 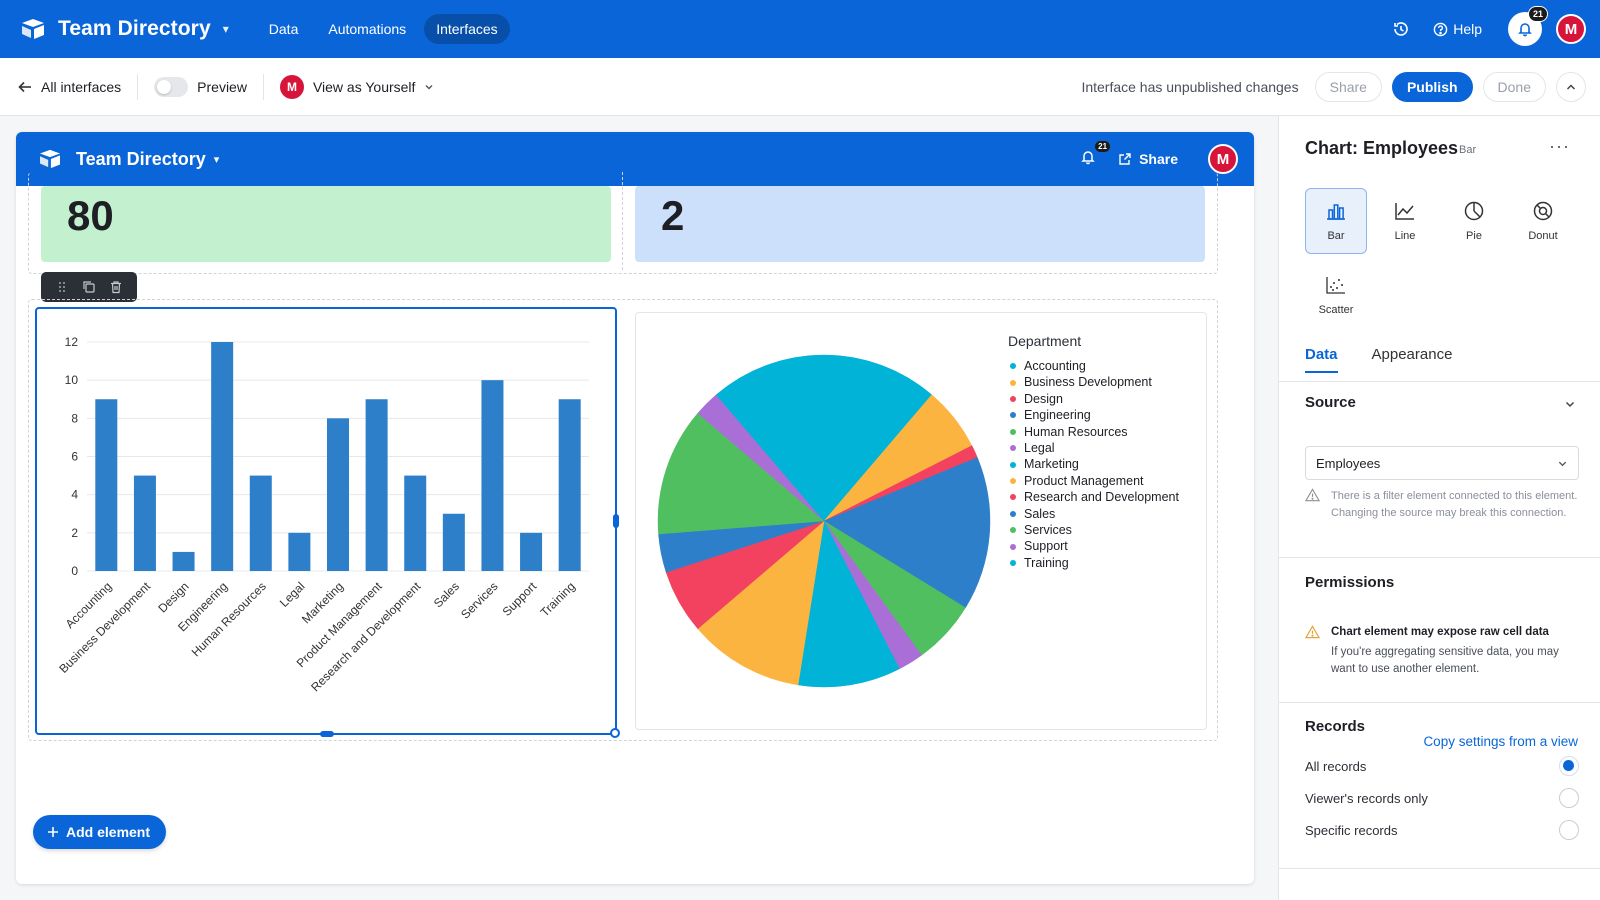 I want to click on legend-item: Marketing, so click(x=1094, y=464).